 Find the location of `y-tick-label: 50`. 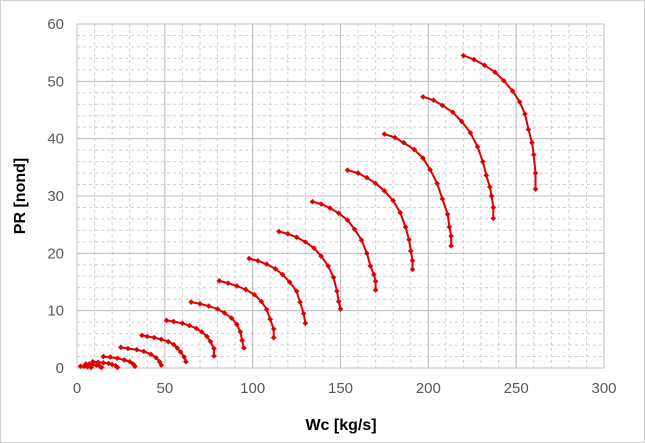

y-tick-label: 50 is located at coordinates (55, 81).